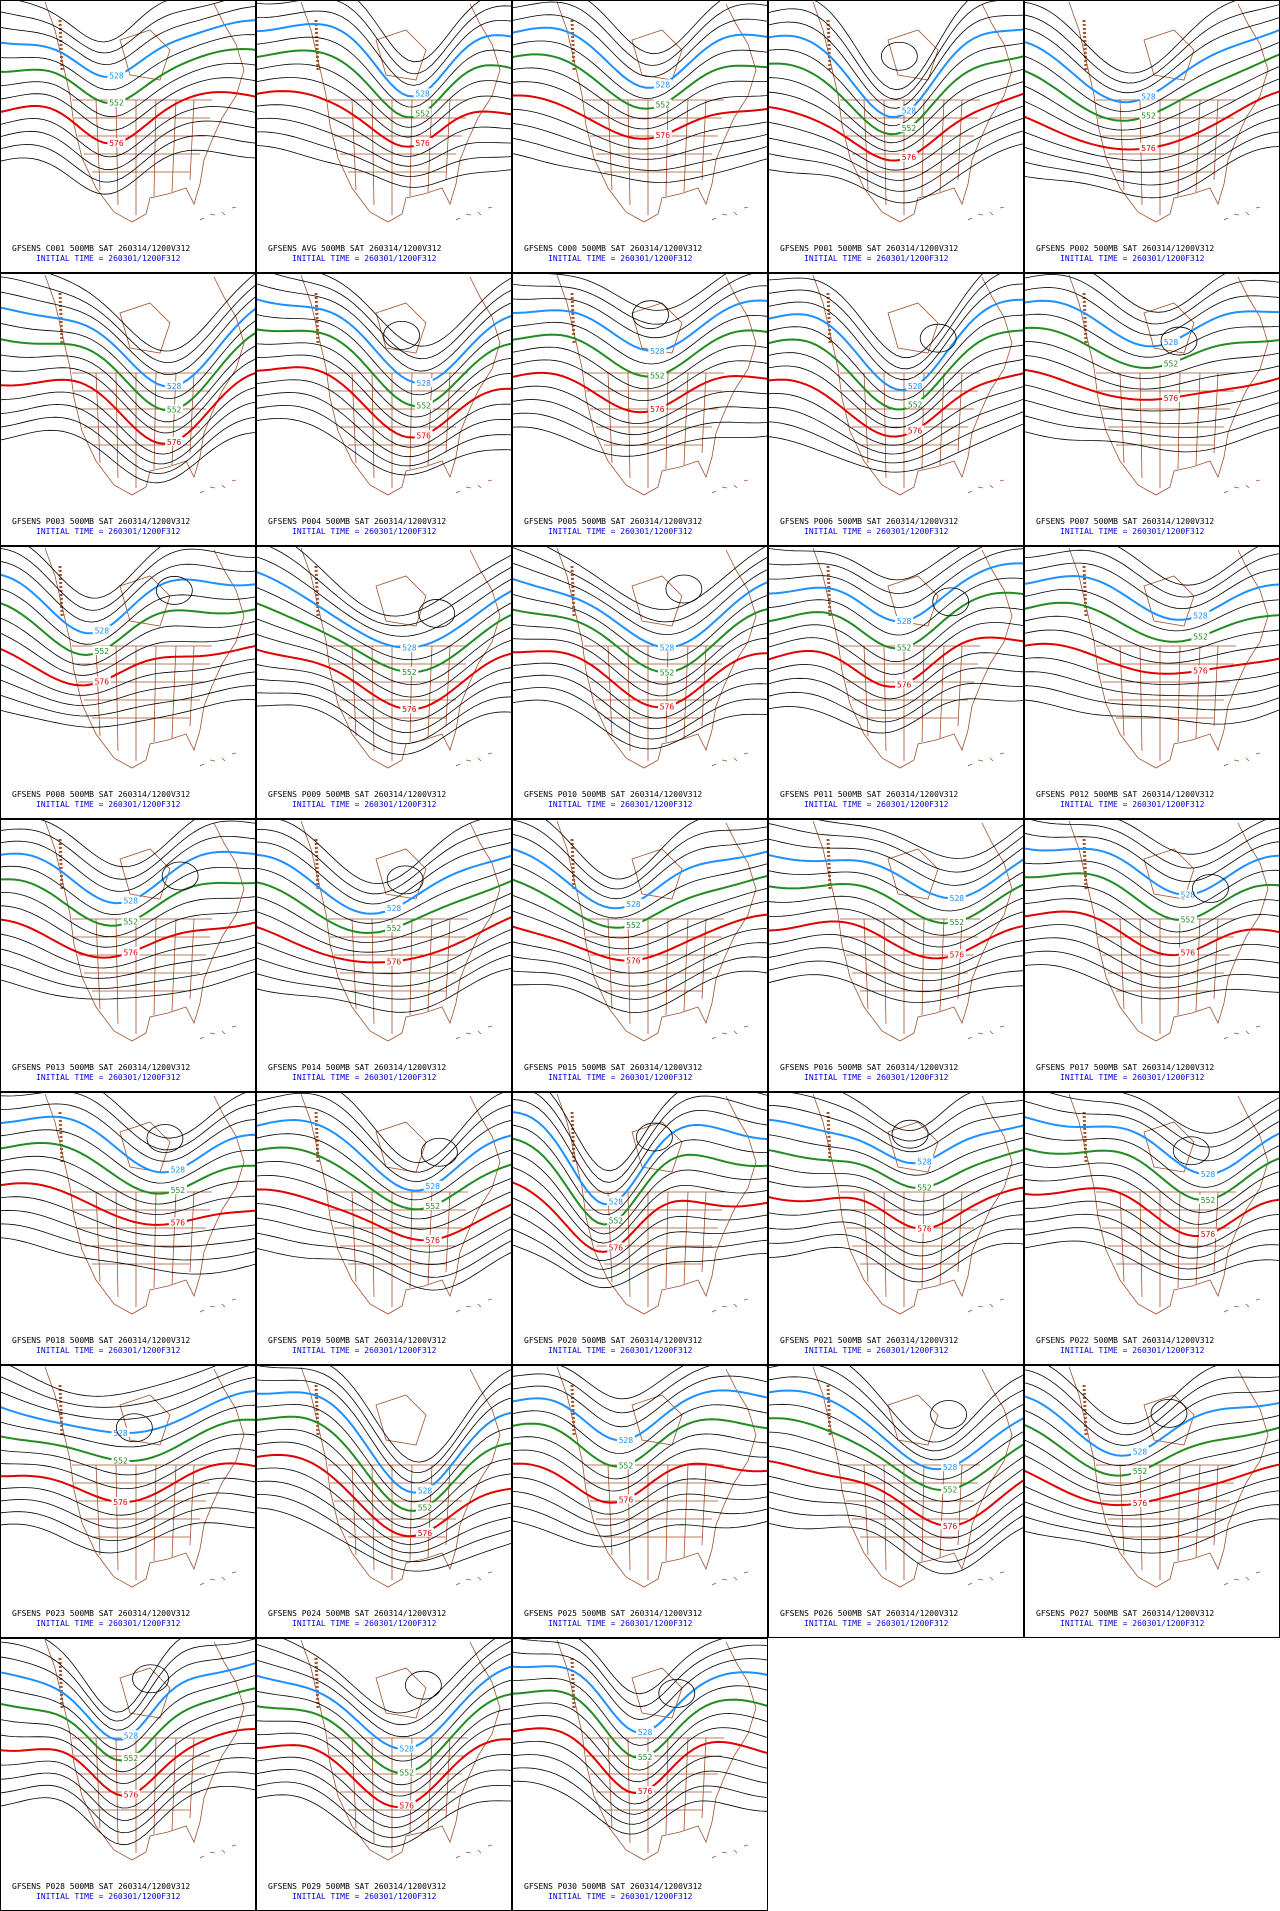  I want to click on panel-title: GFSENS P007 500MB SAT 260314/1200V312, so click(1125, 521).